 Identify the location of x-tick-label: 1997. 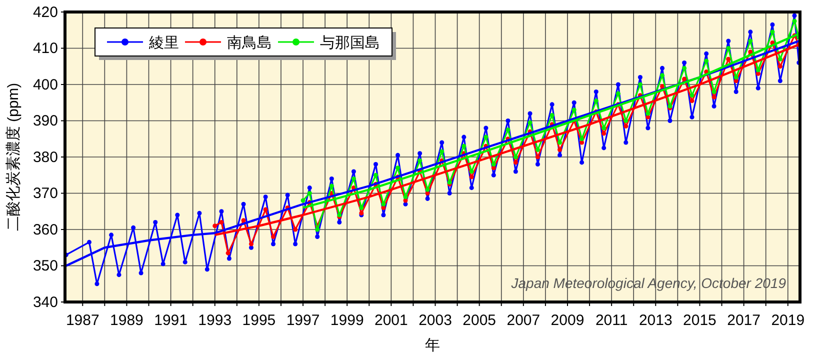
(303, 320).